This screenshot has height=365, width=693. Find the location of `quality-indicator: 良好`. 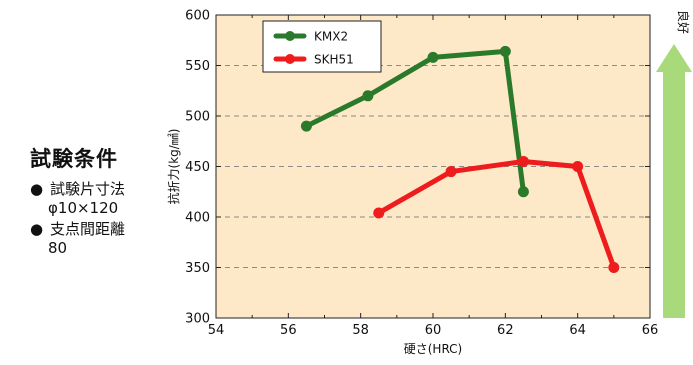

quality-indicator: 良好 is located at coordinates (674, 164).